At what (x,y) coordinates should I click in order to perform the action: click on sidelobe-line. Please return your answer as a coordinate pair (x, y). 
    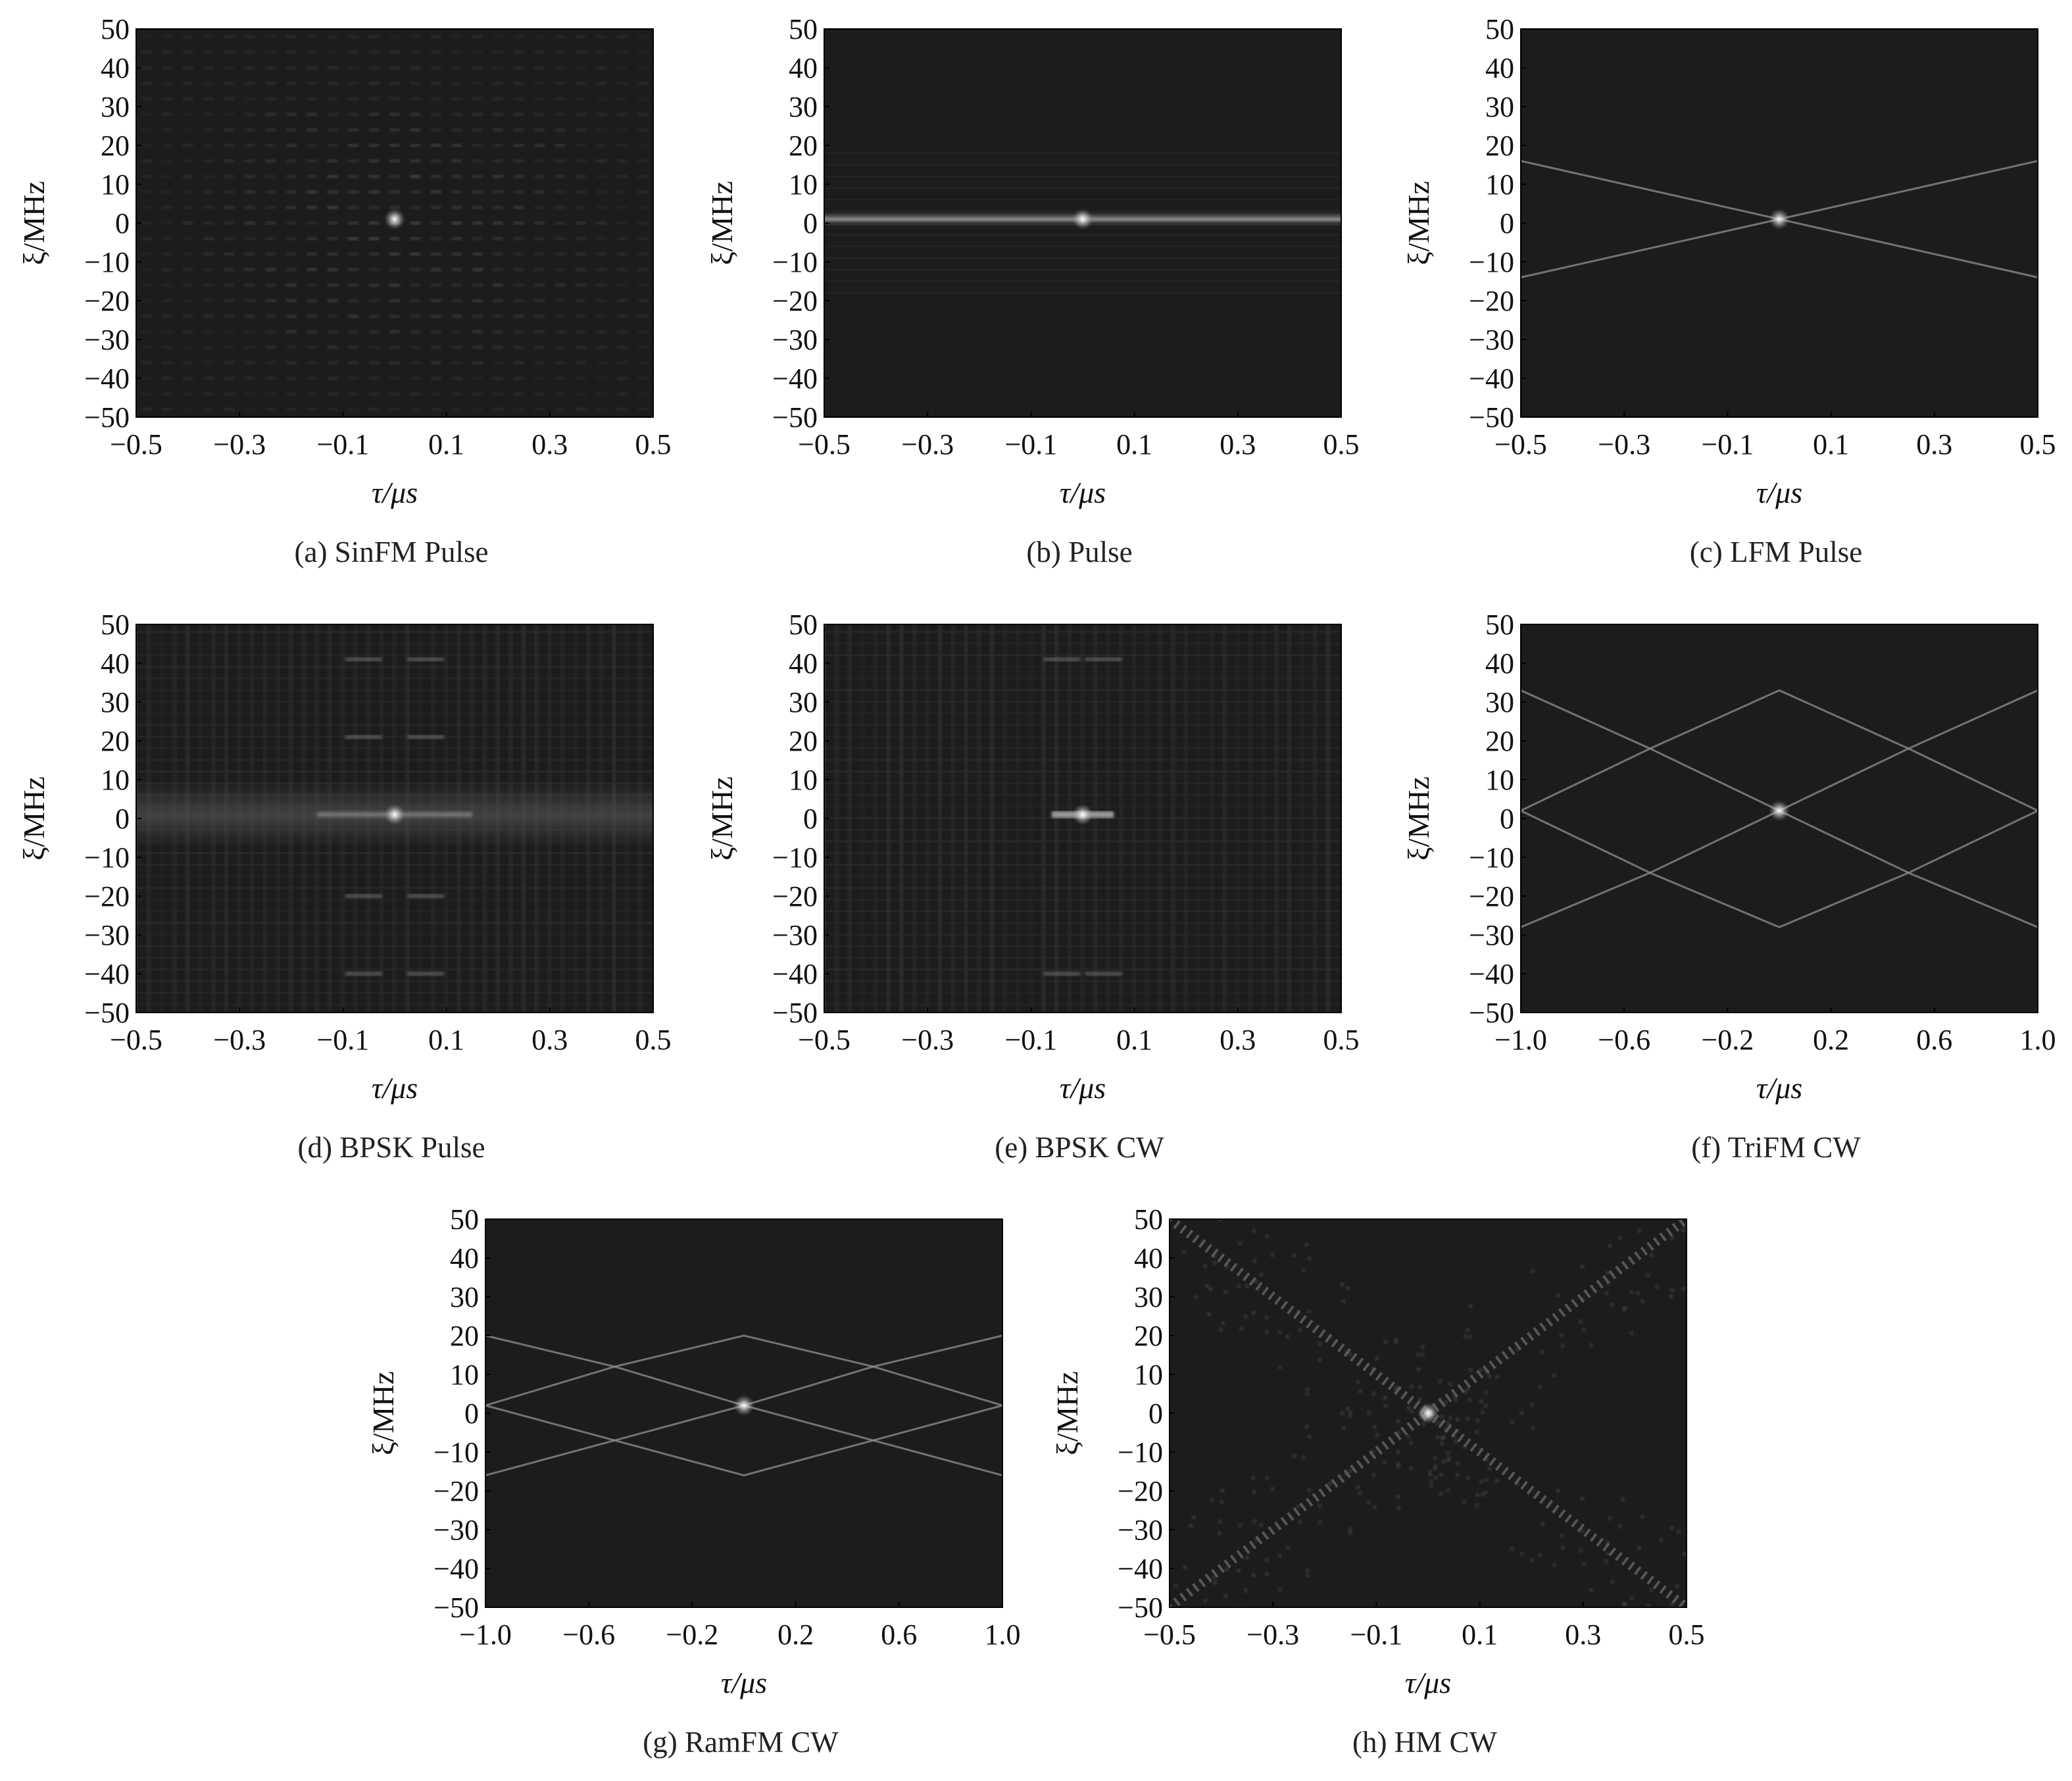
    Looking at the image, I should click on (1082, 177).